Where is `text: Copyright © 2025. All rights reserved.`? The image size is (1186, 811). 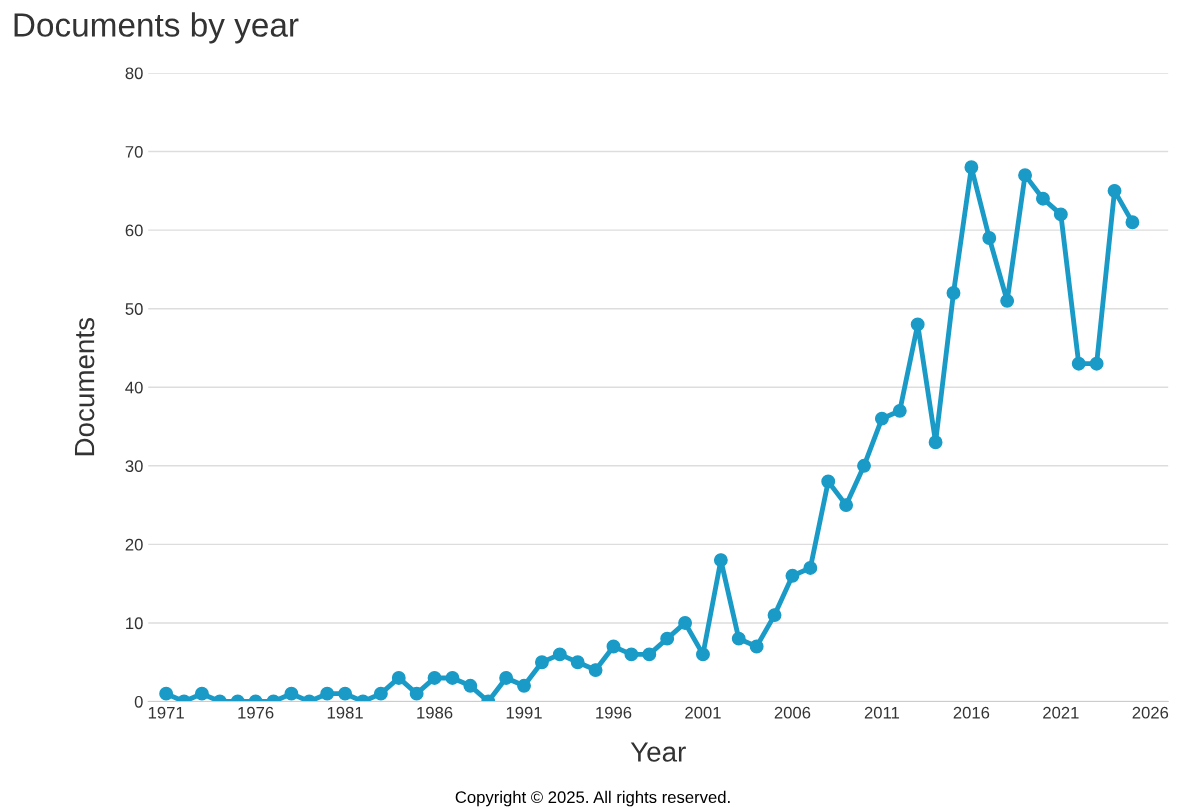 text: Copyright © 2025. All rights reserved. is located at coordinates (592, 798).